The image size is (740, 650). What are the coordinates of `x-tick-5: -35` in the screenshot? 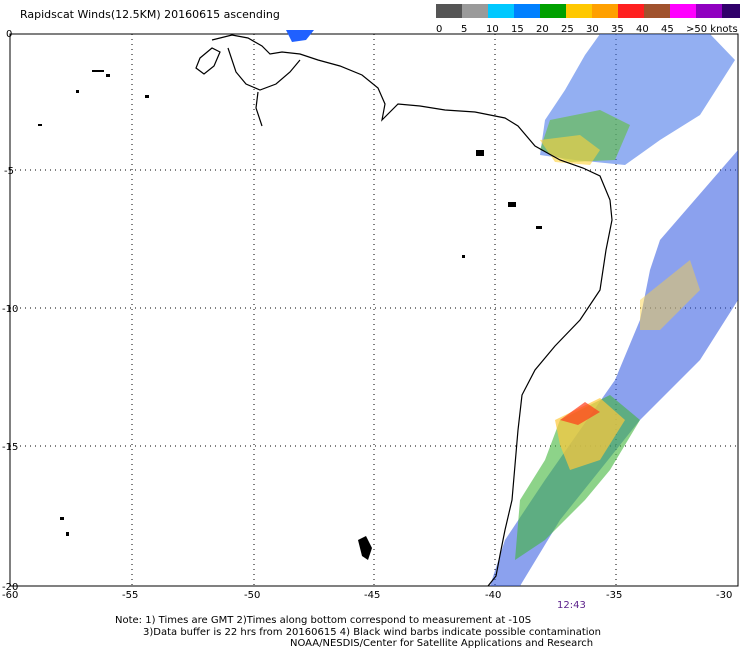 It's located at (614, 595).